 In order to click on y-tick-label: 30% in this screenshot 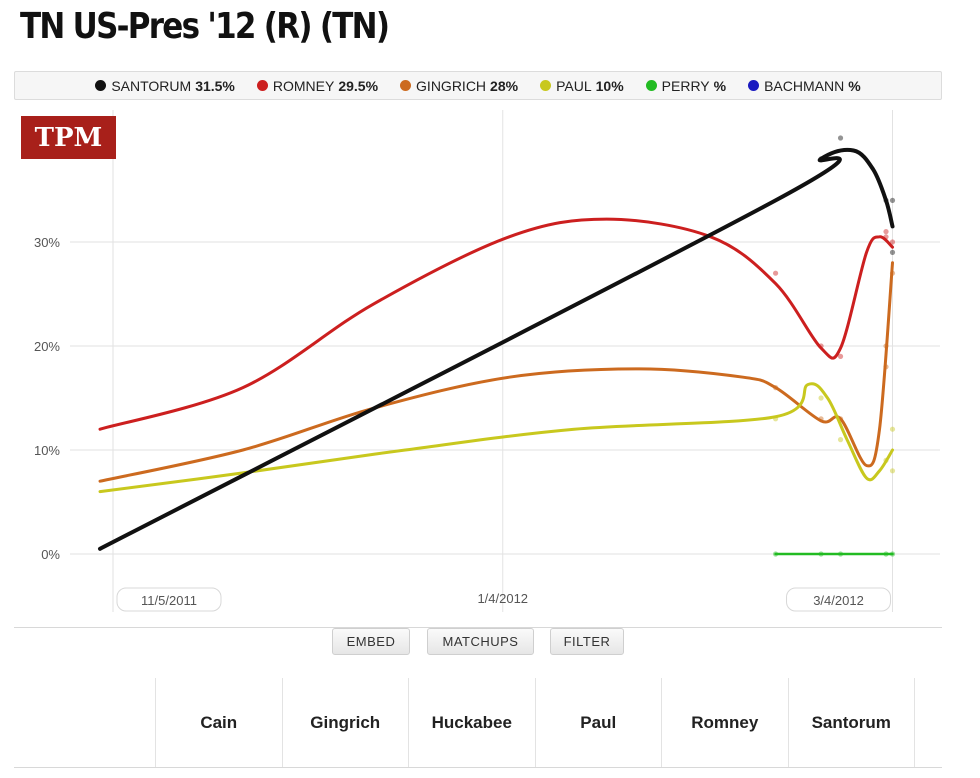, I will do `click(47, 242)`.